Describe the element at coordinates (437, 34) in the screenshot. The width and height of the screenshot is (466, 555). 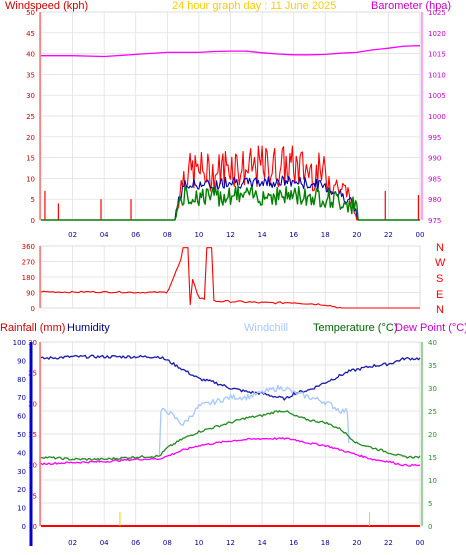
I see `baro-y-tick-1020: 1020` at that location.